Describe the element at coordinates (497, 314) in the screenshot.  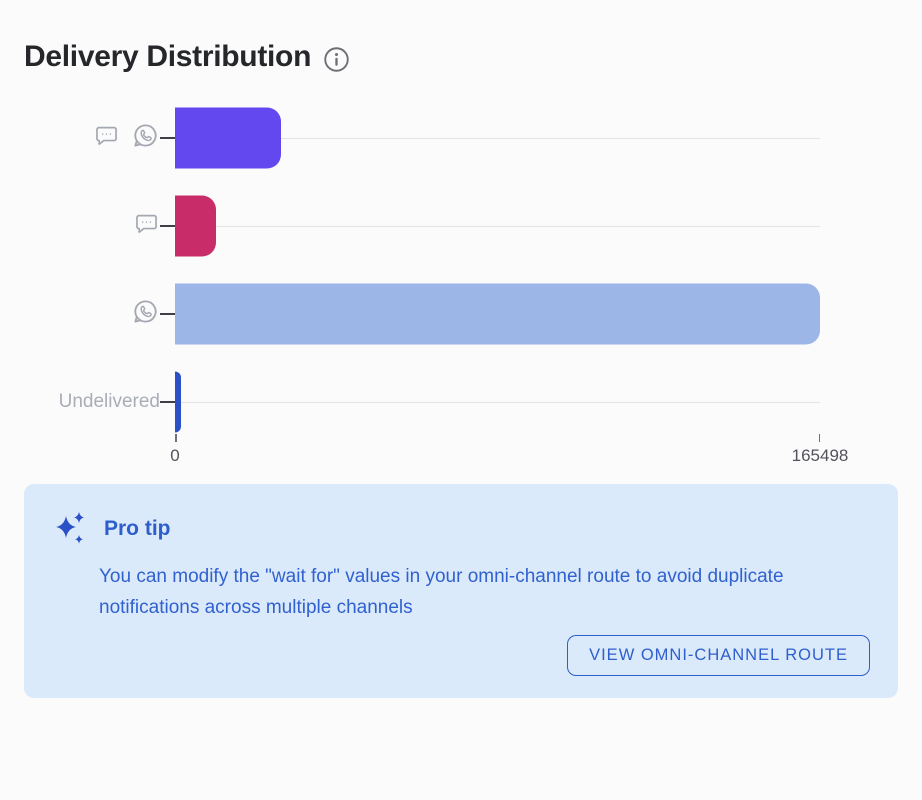
I see `bar-whatsapp` at that location.